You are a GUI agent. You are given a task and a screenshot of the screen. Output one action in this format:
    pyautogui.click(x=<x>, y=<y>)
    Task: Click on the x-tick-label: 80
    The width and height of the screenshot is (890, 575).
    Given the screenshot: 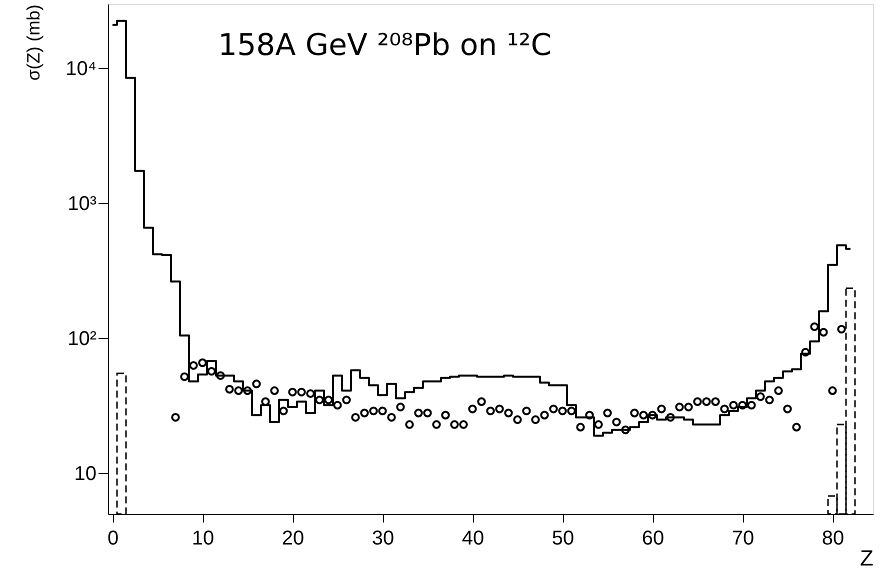 What is the action you would take?
    pyautogui.click(x=833, y=539)
    